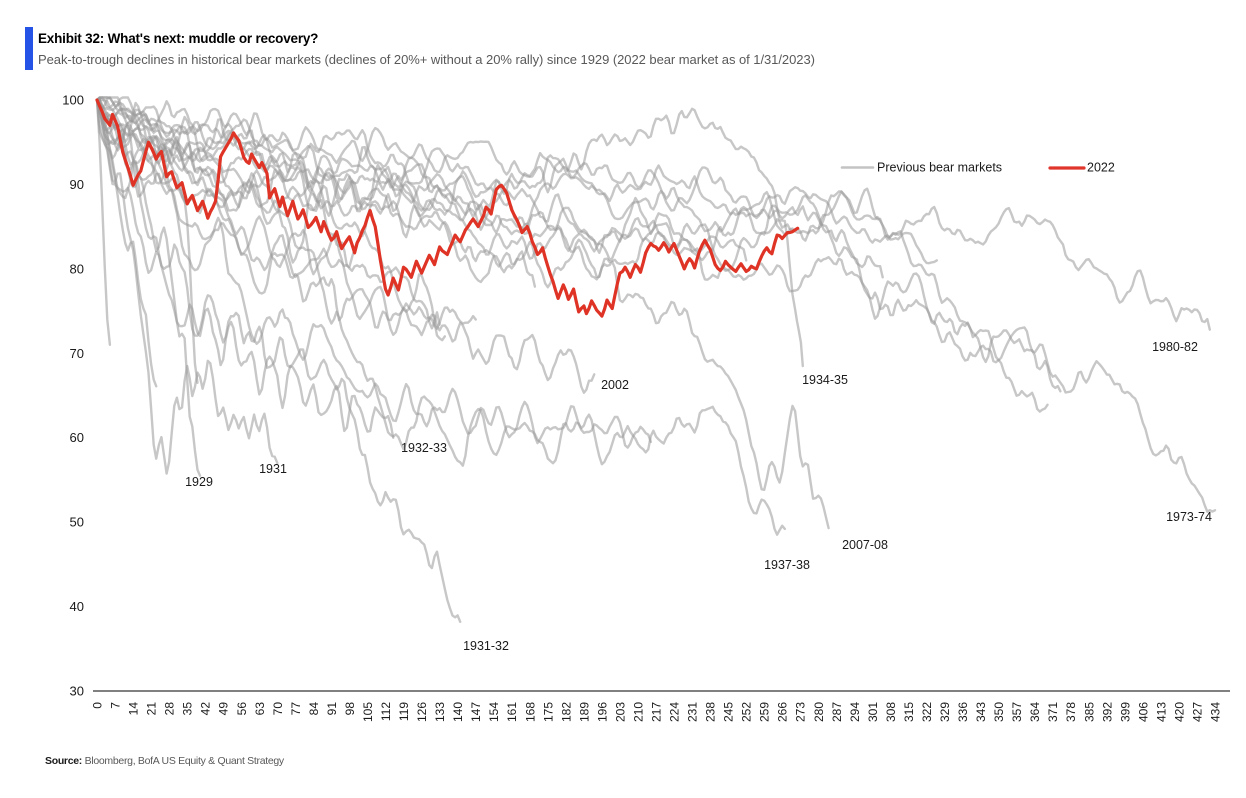  What do you see at coordinates (486, 646) in the screenshot?
I see `svg-text: 1931-32` at bounding box center [486, 646].